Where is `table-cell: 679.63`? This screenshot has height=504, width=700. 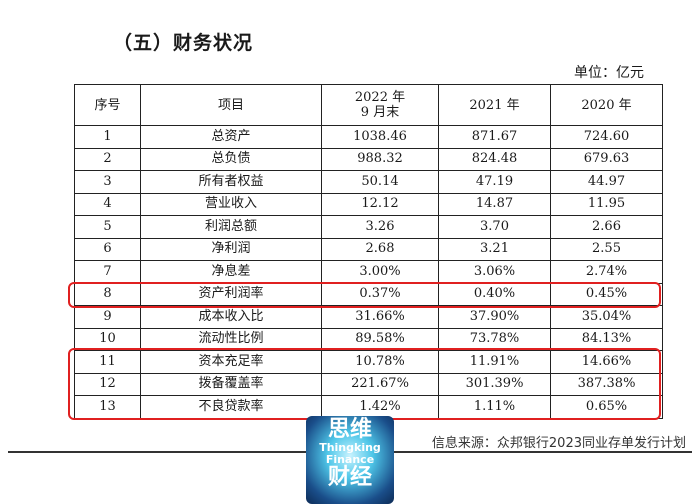
table-cell: 679.63 is located at coordinates (606, 159).